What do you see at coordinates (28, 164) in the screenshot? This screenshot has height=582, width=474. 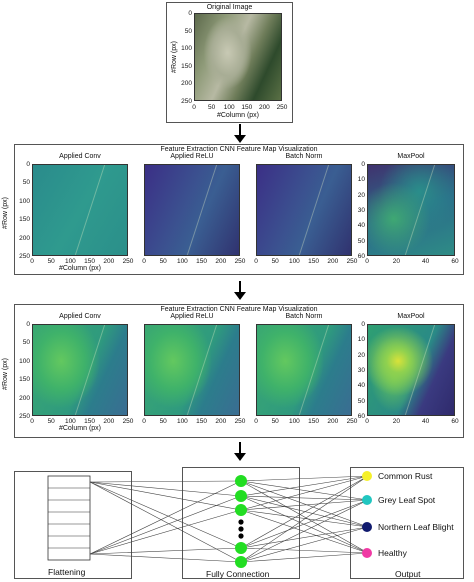 I see `y-tick-label: 0` at bounding box center [28, 164].